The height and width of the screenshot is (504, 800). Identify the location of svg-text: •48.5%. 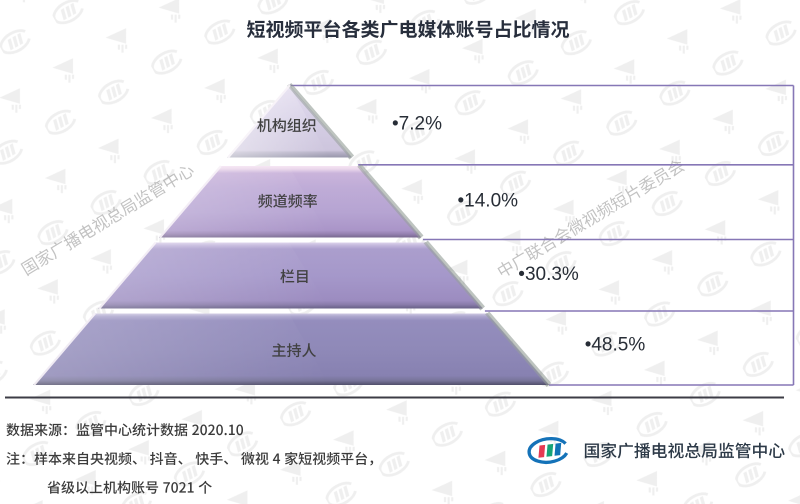
(615, 345).